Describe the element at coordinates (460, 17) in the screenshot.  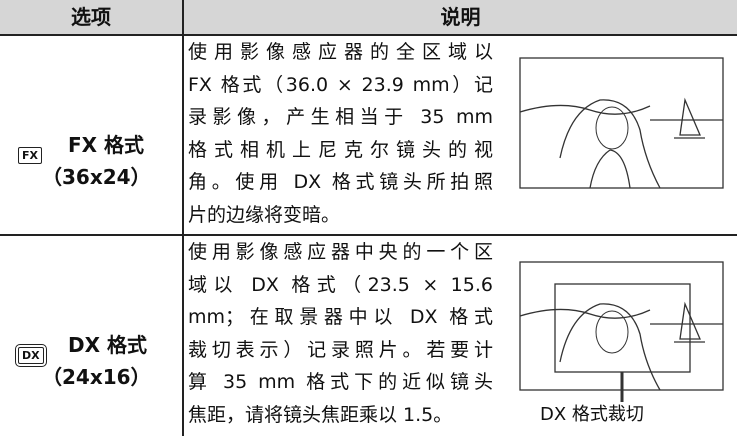
I see `header-cell: 说明` at that location.